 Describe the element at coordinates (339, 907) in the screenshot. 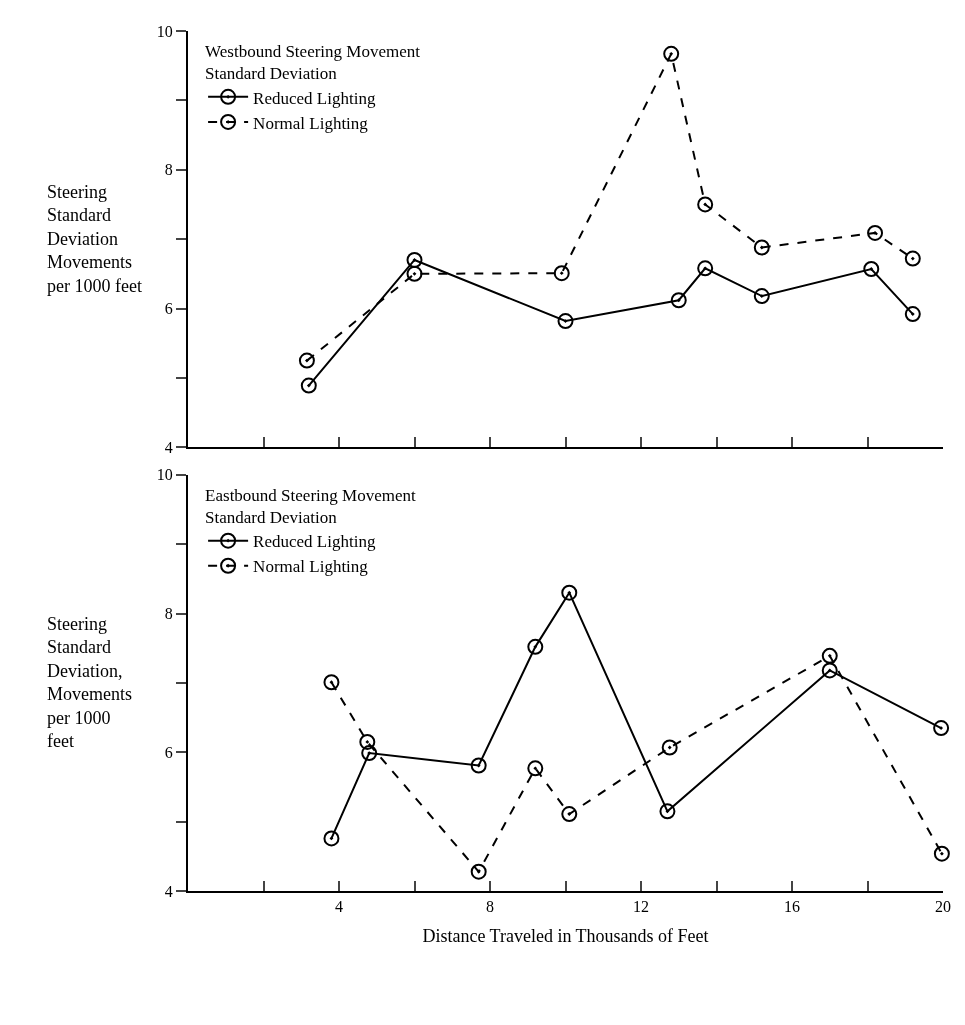

I see `x-tick-label: 4` at that location.